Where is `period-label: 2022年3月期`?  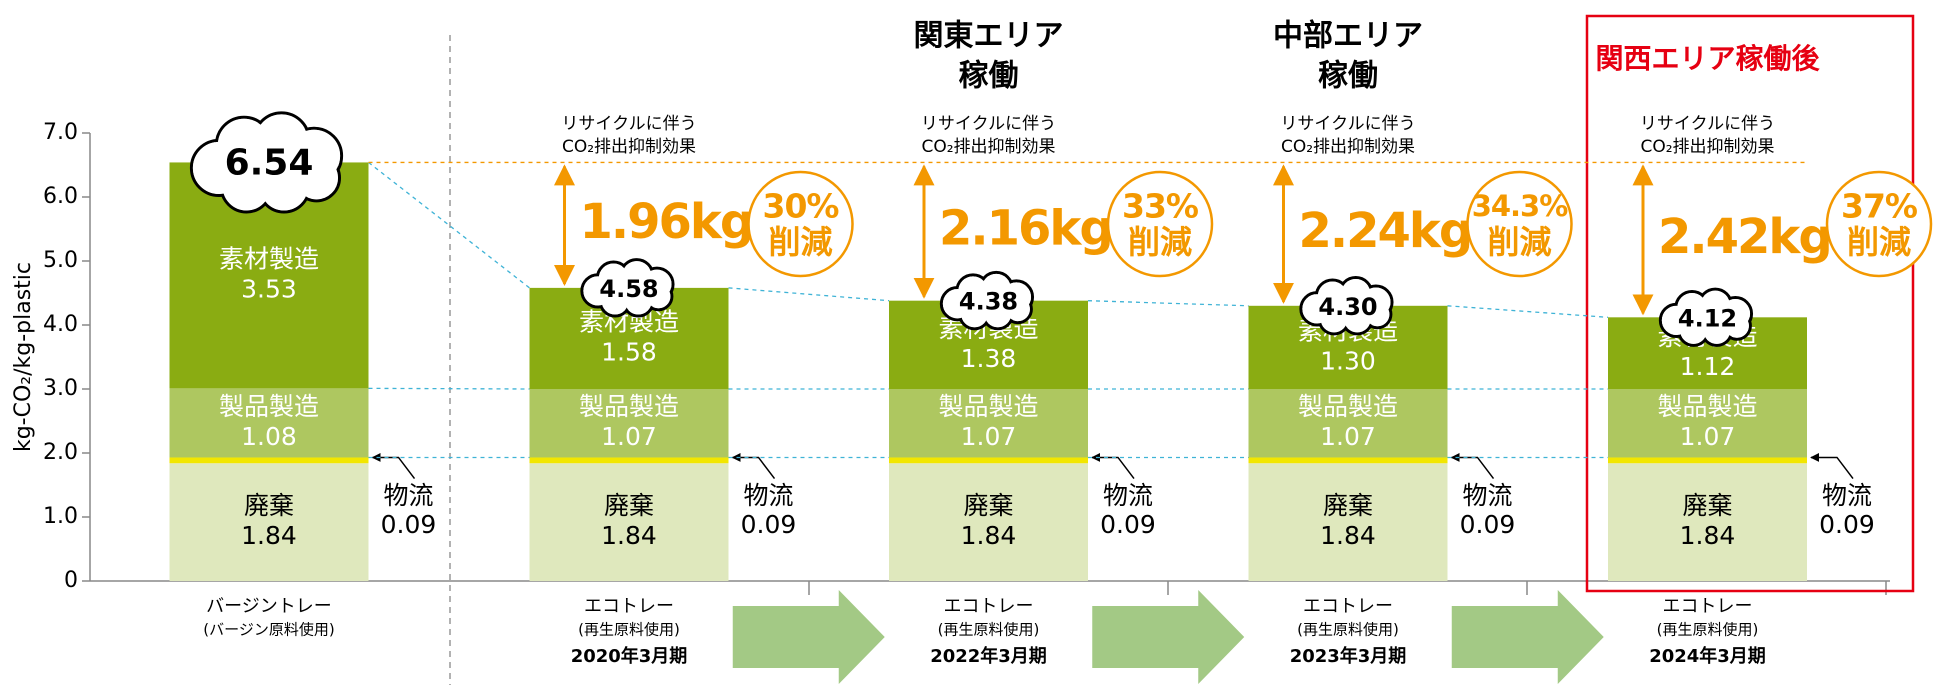
period-label: 2022年3月期 is located at coordinates (988, 656).